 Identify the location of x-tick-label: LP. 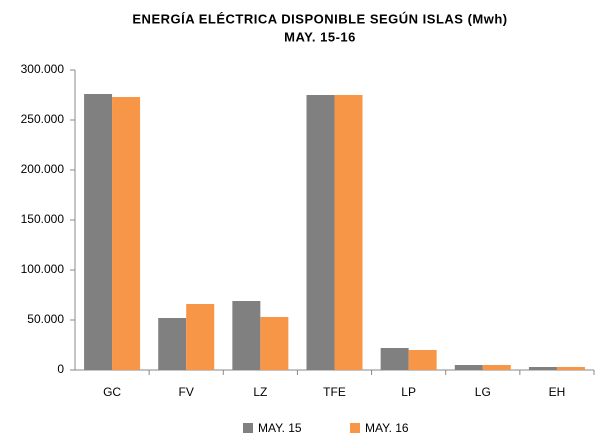
(408, 392).